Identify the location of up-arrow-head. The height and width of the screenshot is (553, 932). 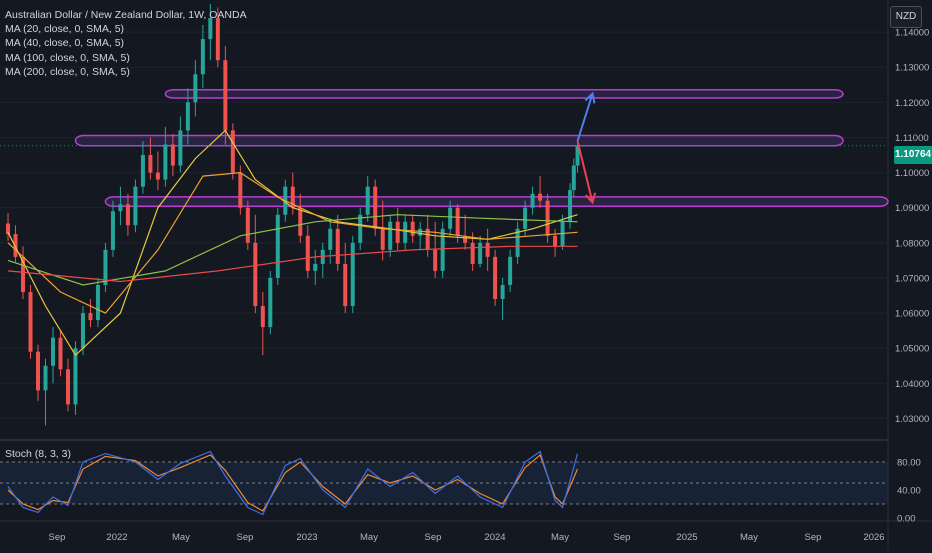
(590, 97).